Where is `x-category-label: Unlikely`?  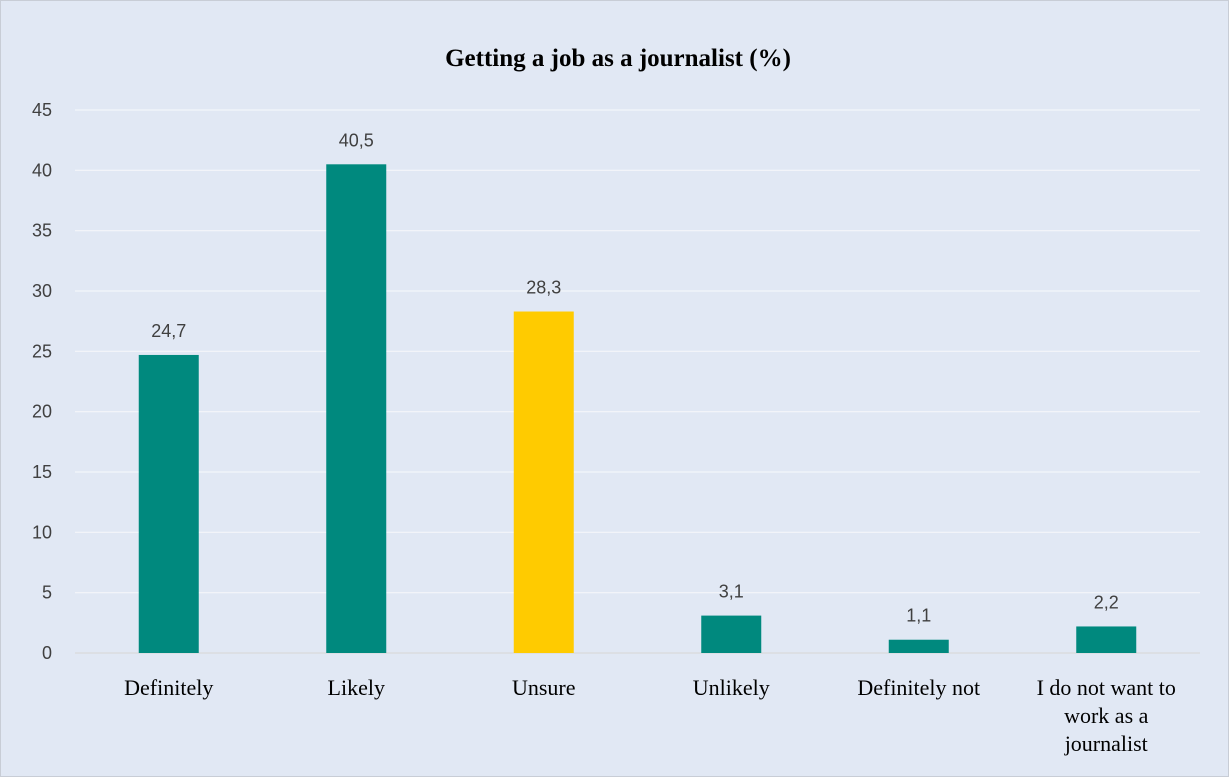
x-category-label: Unlikely is located at coordinates (731, 687).